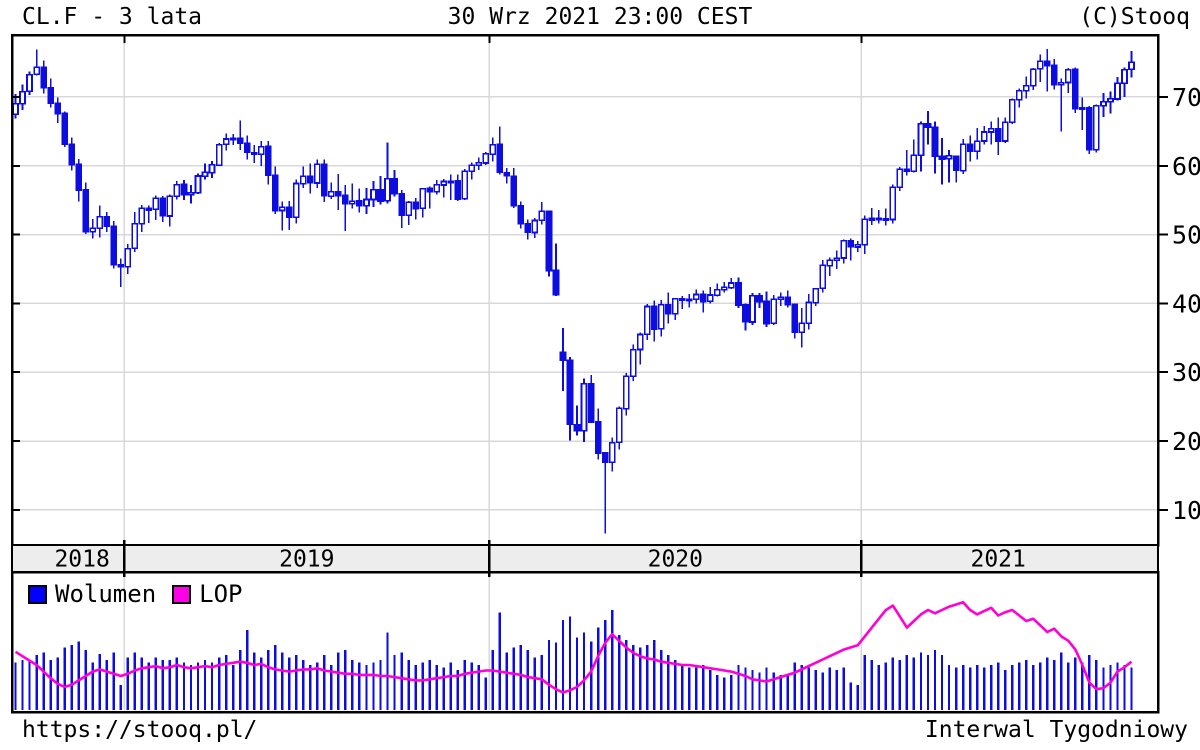 This screenshot has width=1200, height=750. I want to click on legend-volume-label: Wolumen, so click(106, 594).